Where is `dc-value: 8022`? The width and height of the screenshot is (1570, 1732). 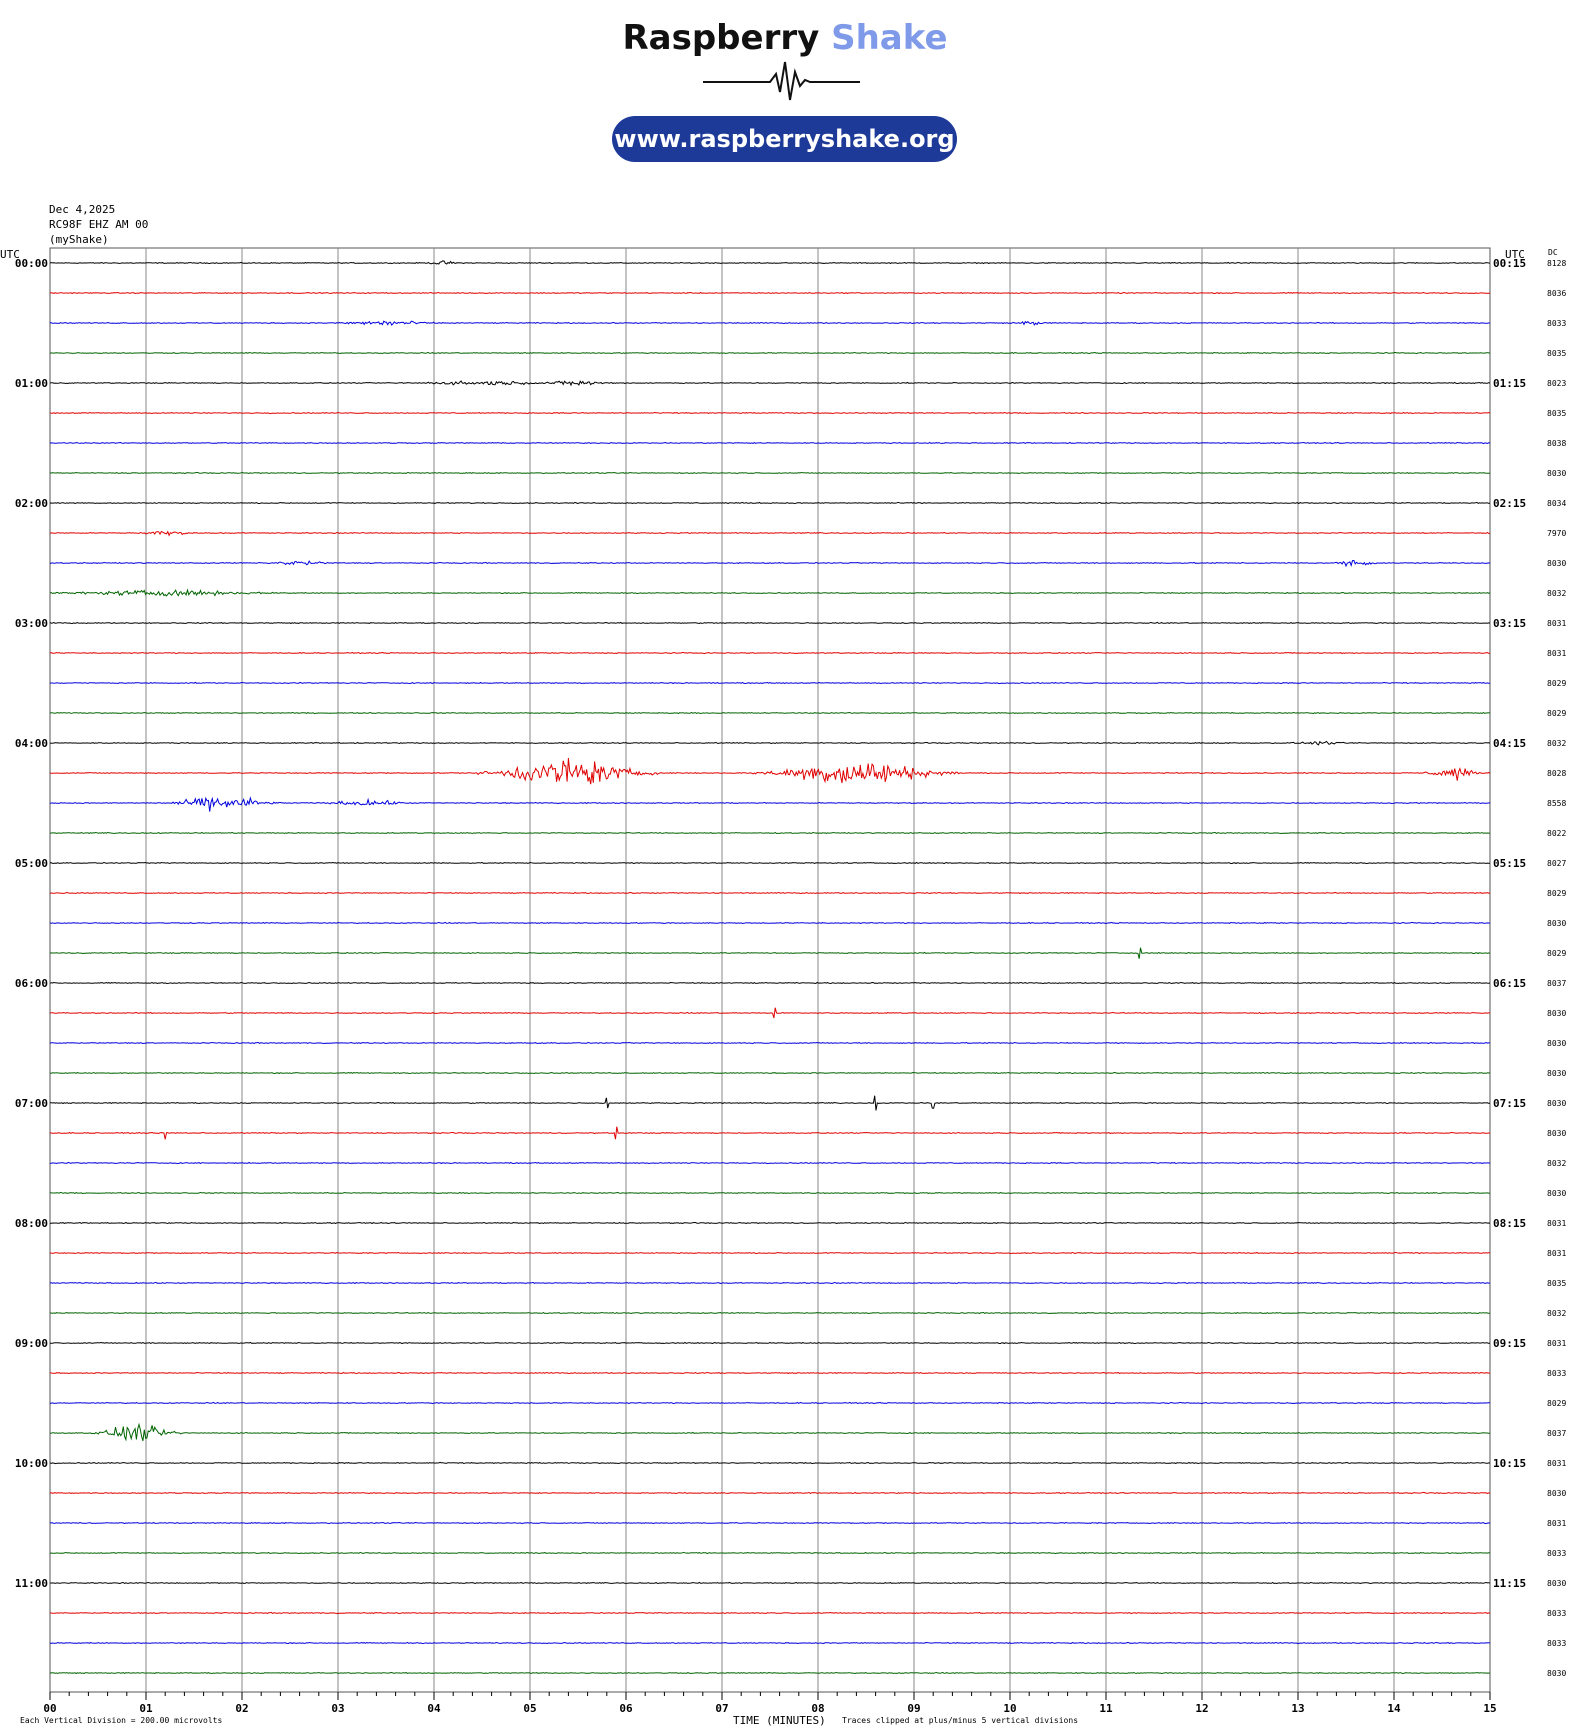 dc-value: 8022 is located at coordinates (1556, 833).